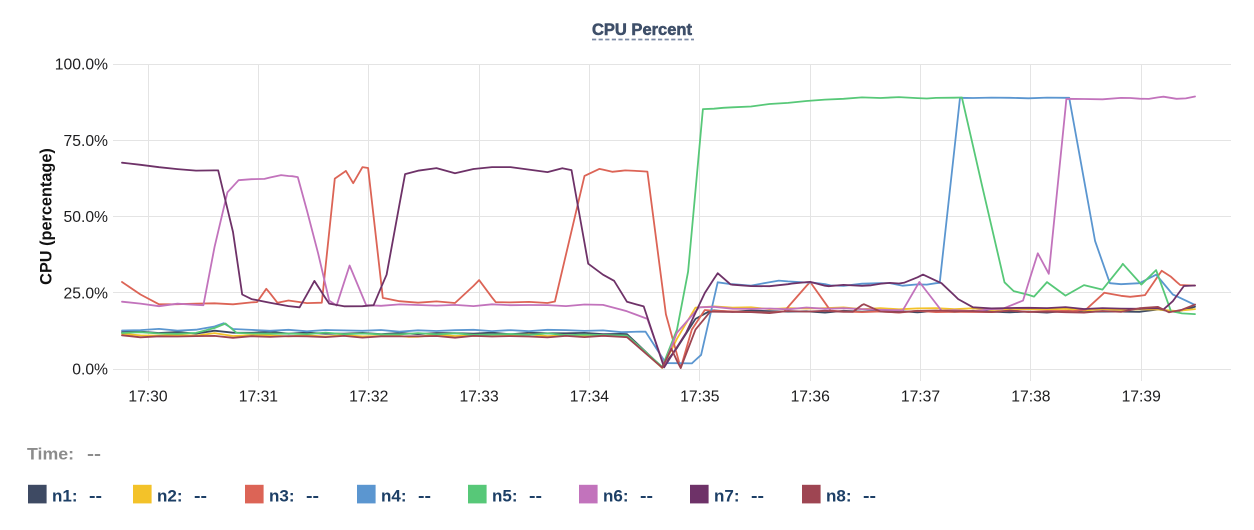  I want to click on svg-text: n3:, so click(282, 496).